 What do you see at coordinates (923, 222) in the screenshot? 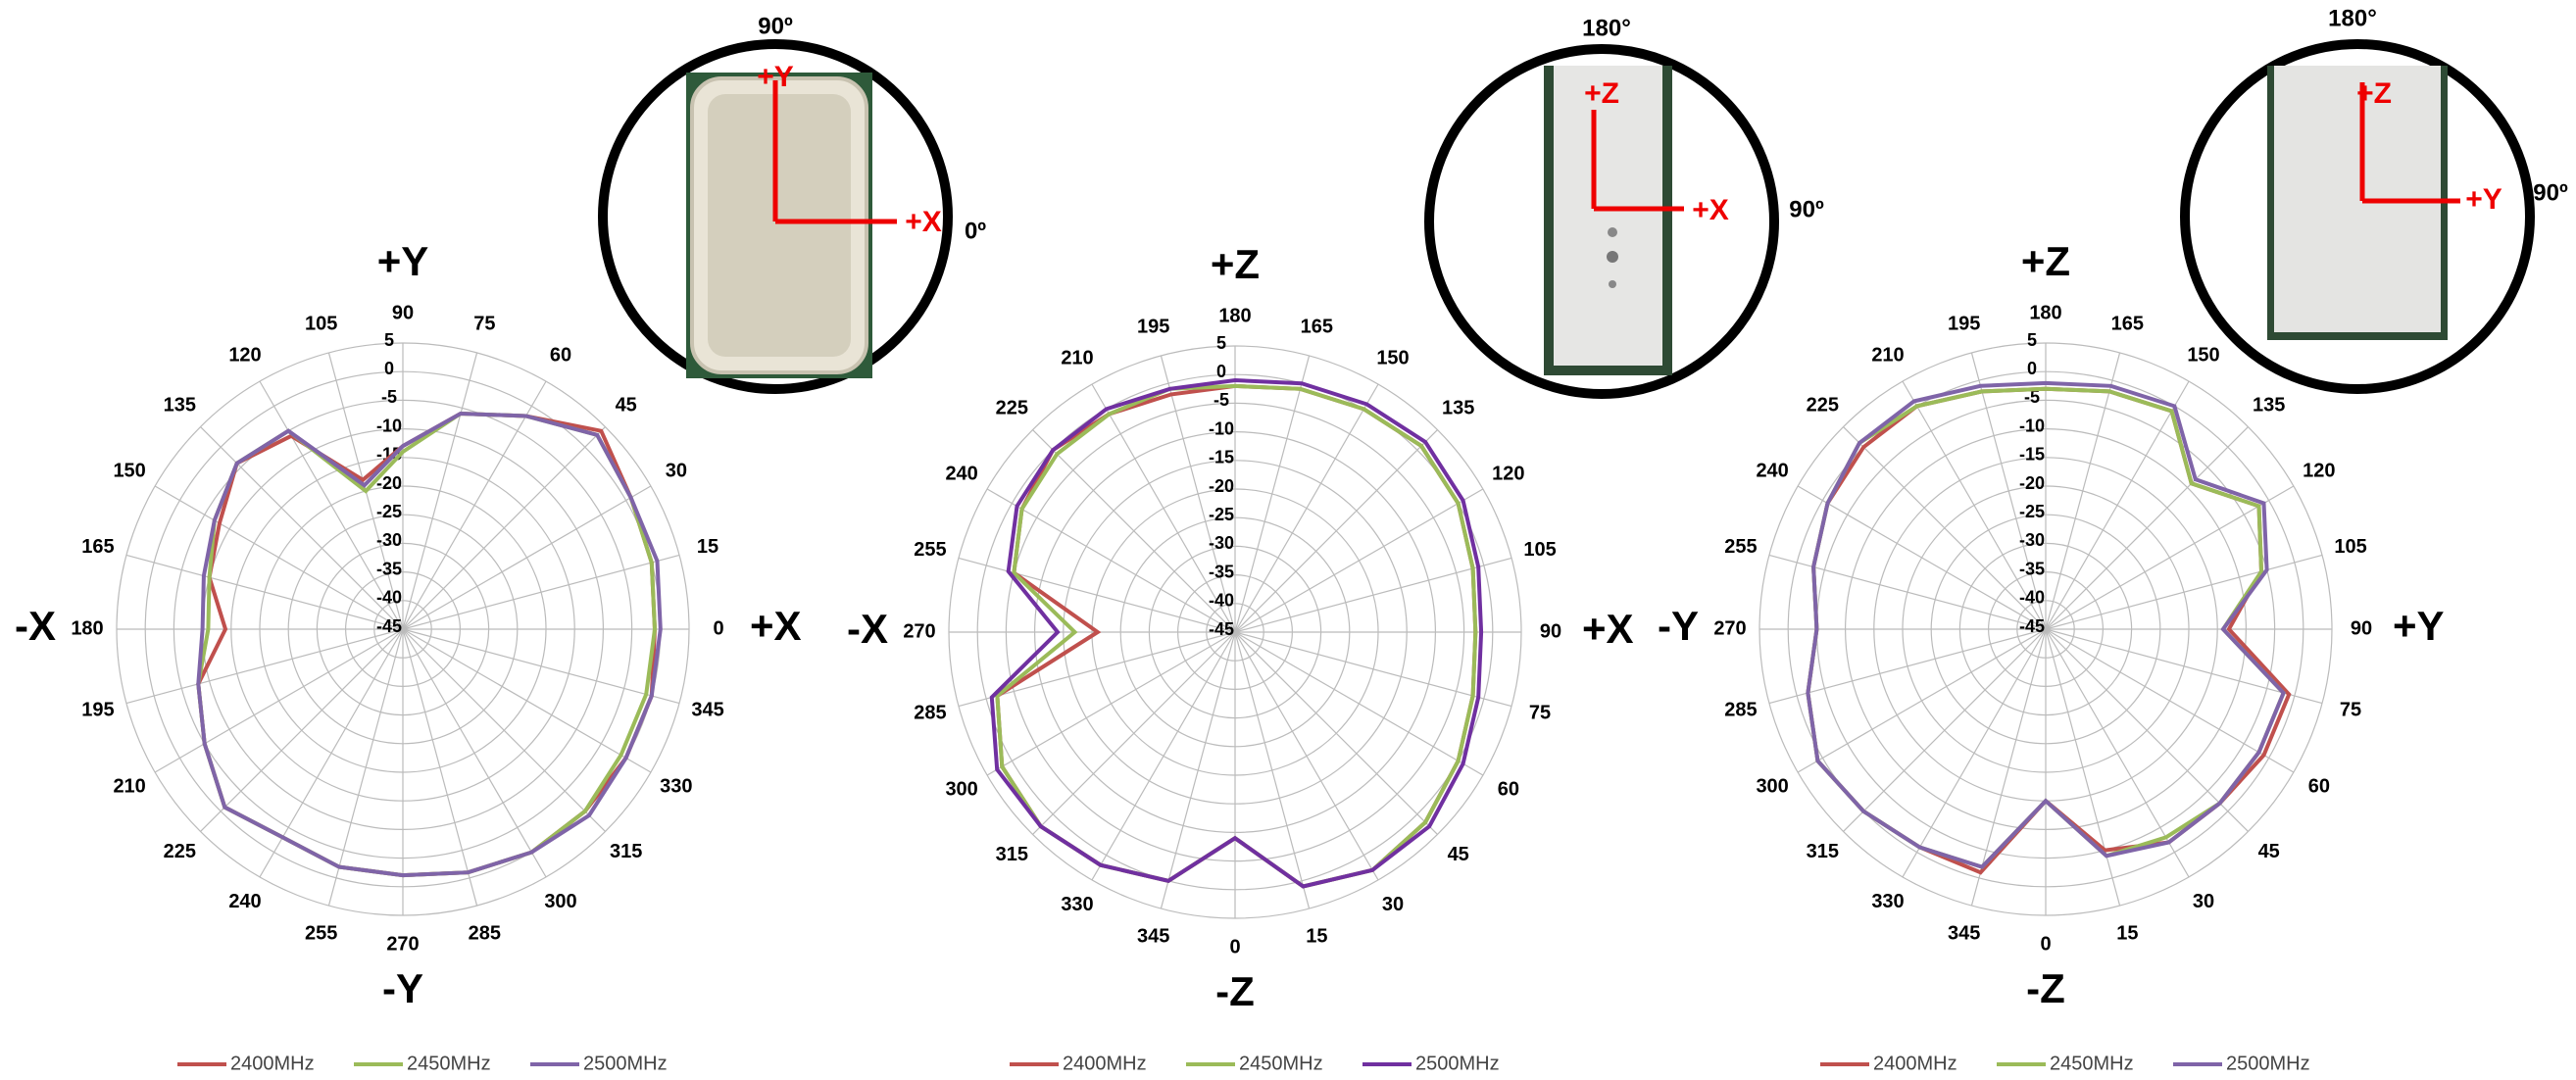
I see `inset-axis: +X` at bounding box center [923, 222].